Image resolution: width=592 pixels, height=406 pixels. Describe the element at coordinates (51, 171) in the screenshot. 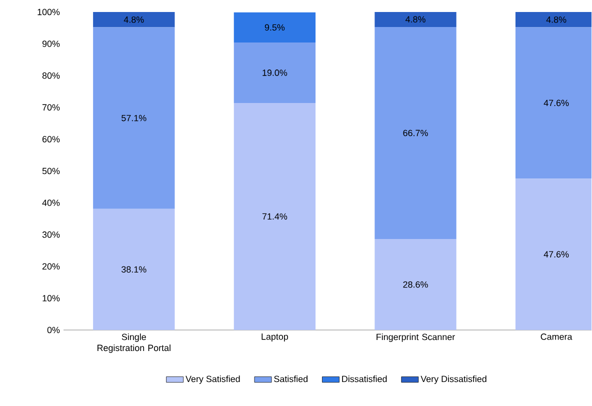

I see `y-tick-label: 50%` at that location.